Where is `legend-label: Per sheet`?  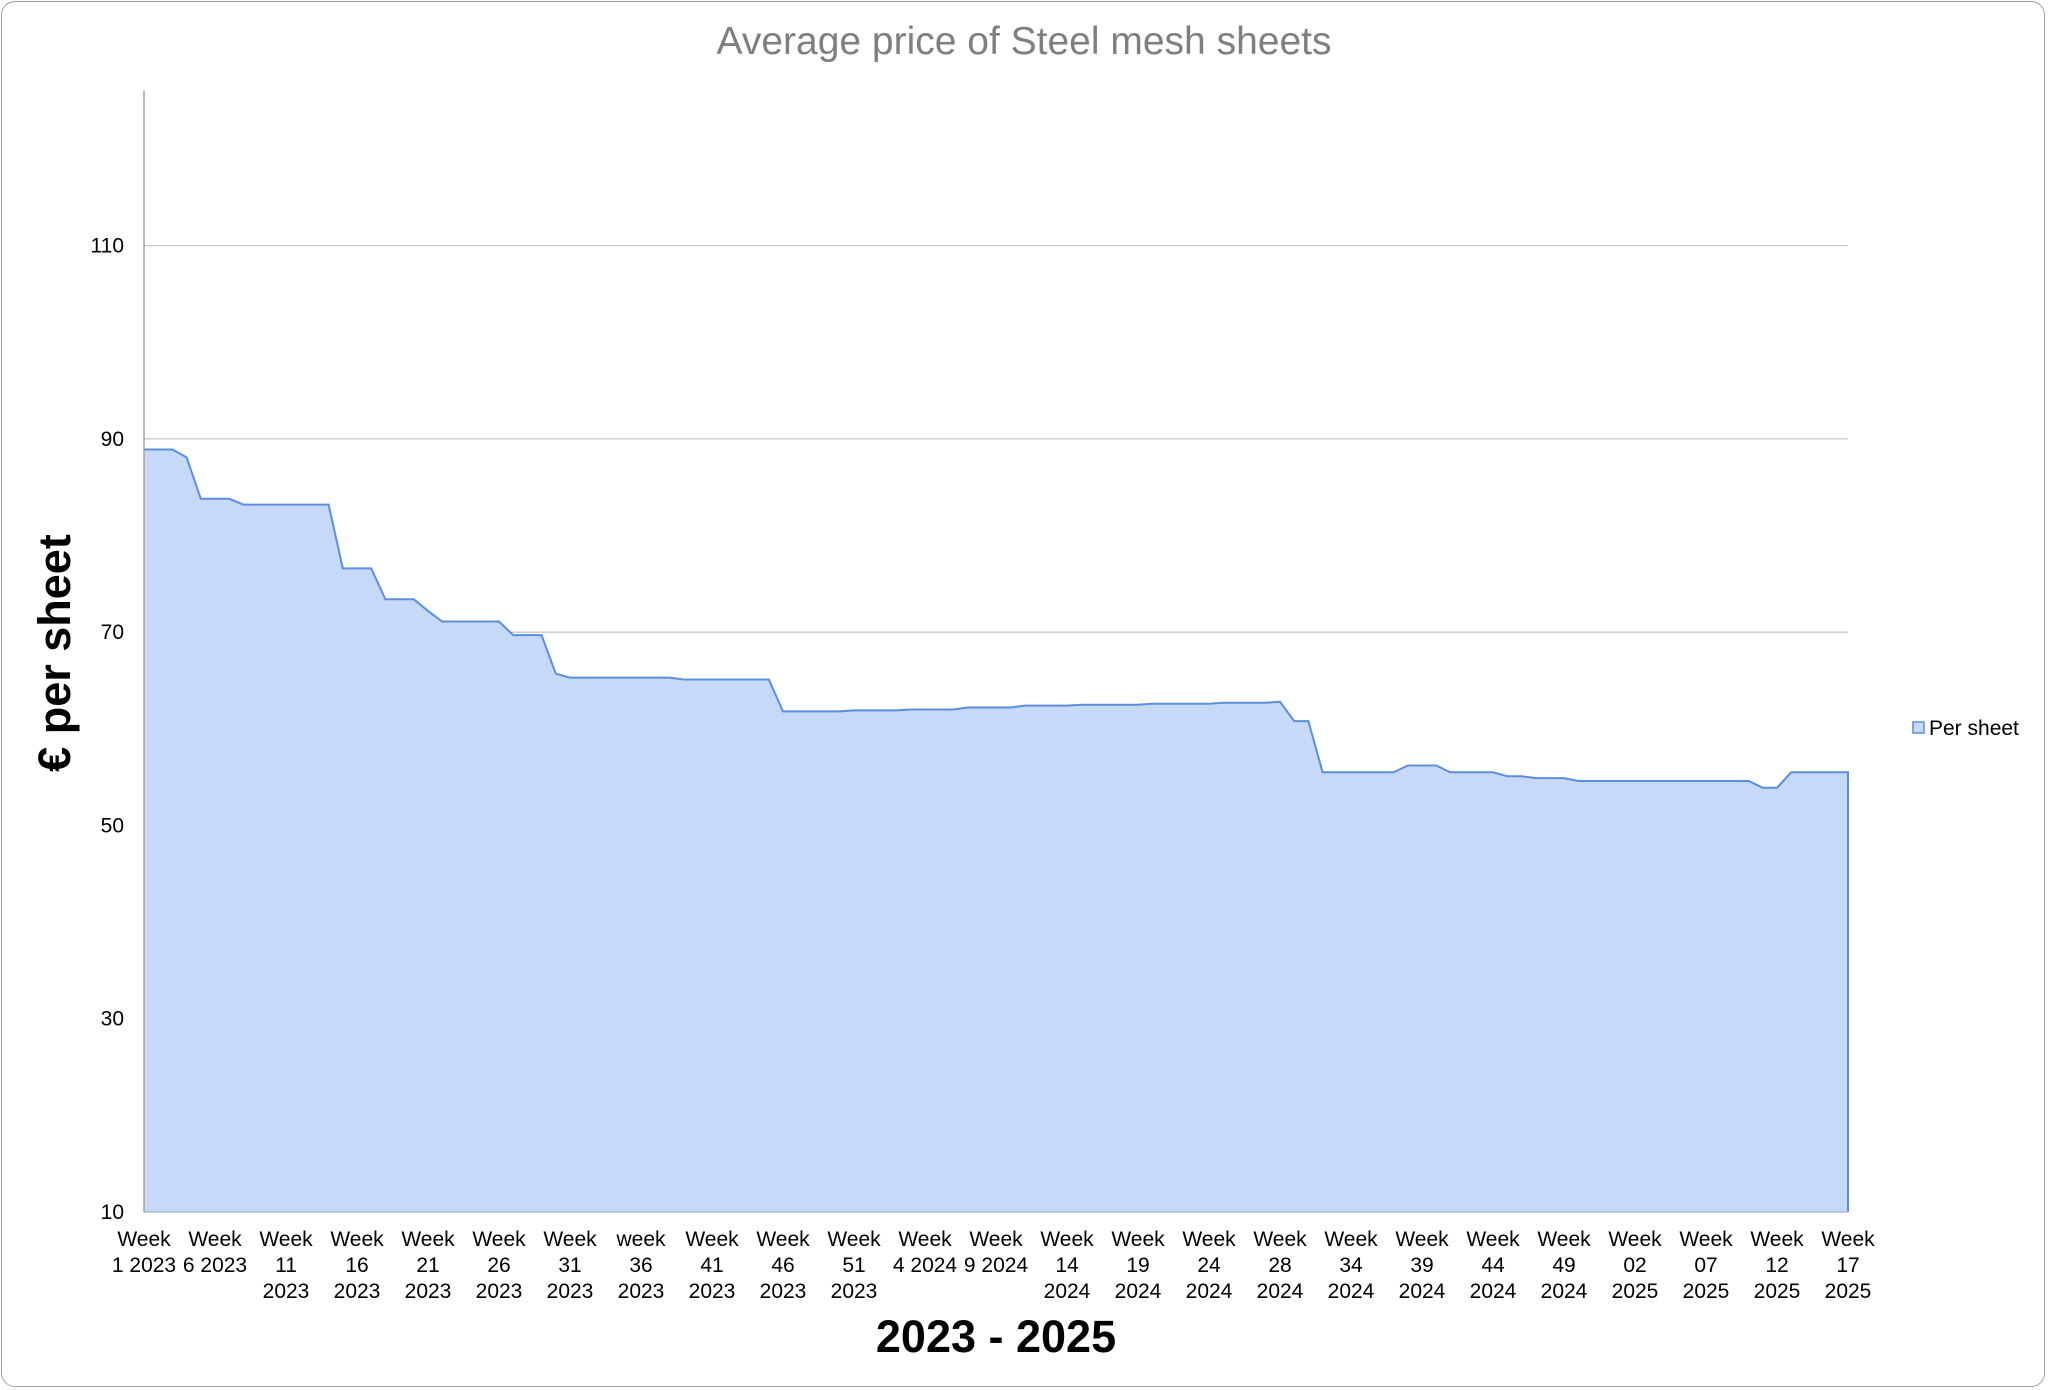
legend-label: Per sheet is located at coordinates (1974, 728).